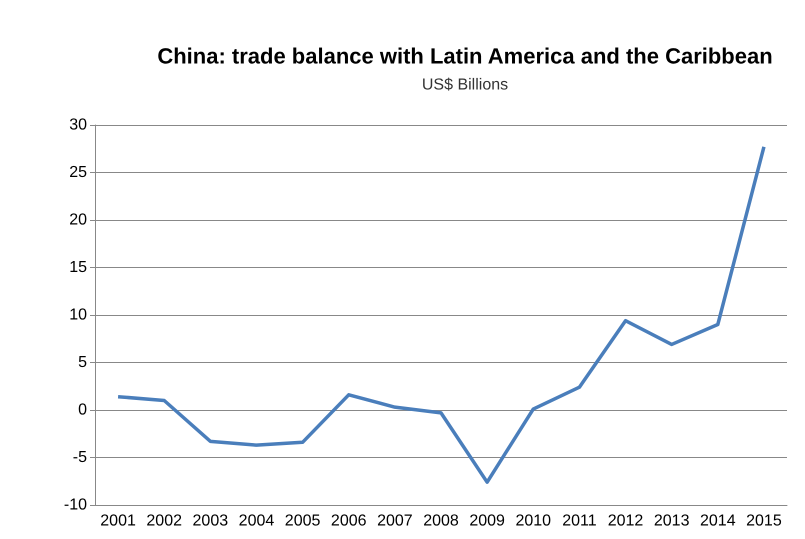 The width and height of the screenshot is (805, 539). What do you see at coordinates (78, 267) in the screenshot?
I see `y-tick-label: 15` at bounding box center [78, 267].